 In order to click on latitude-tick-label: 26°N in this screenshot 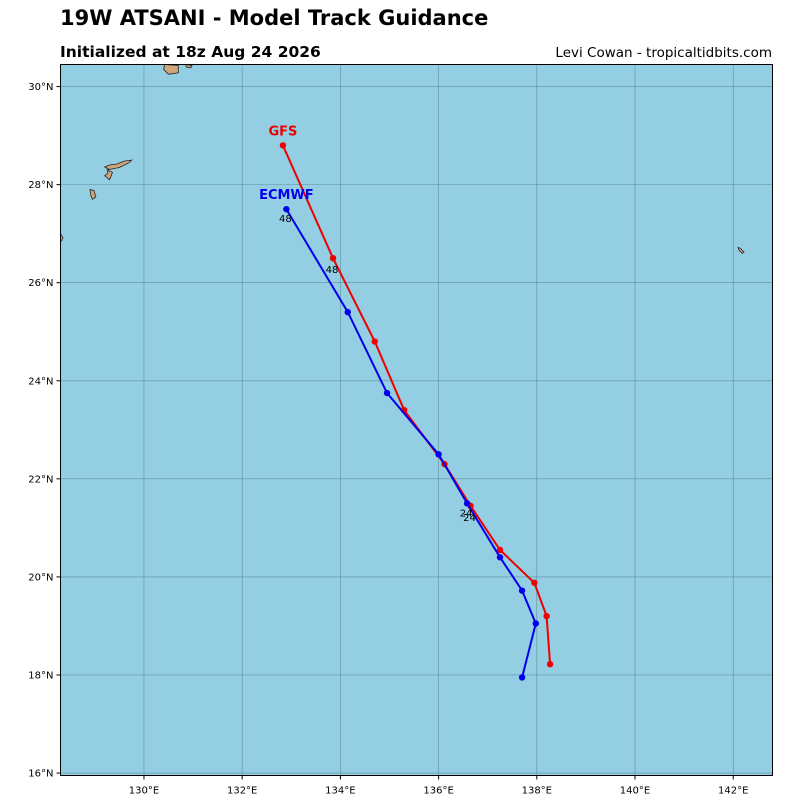, I will do `click(40, 283)`.